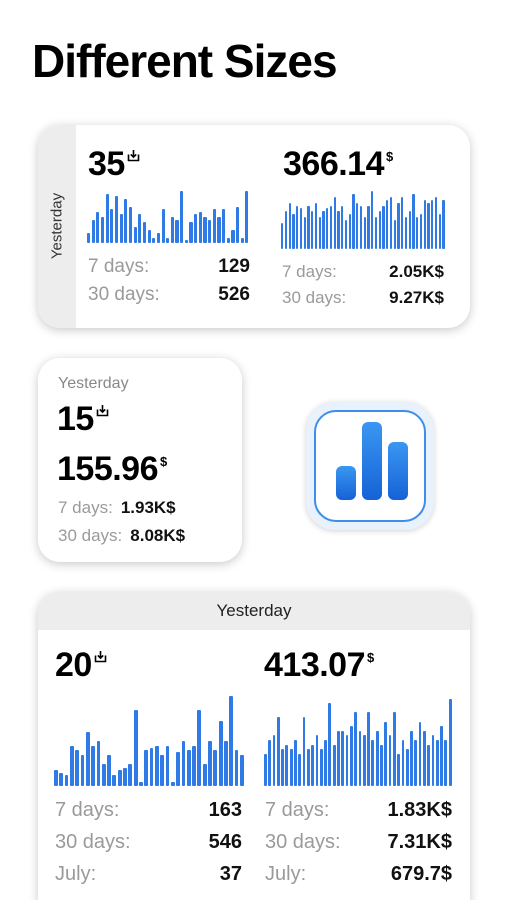 The image size is (507, 900). I want to click on revenue-stats: 7 days: 1.93K$ 30 days: 8.08K$, so click(140, 522).